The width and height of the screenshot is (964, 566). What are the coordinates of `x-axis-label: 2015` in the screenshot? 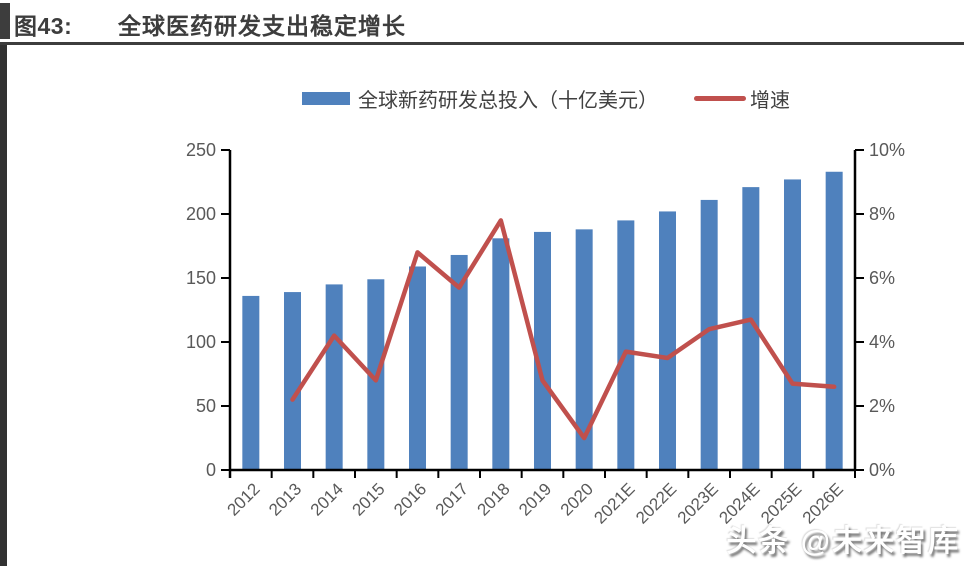 It's located at (368, 499).